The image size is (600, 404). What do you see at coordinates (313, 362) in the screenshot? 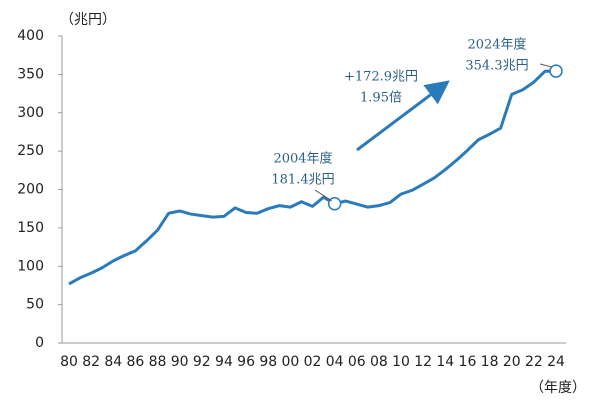
I see `x-tick-label: 02` at bounding box center [313, 362].